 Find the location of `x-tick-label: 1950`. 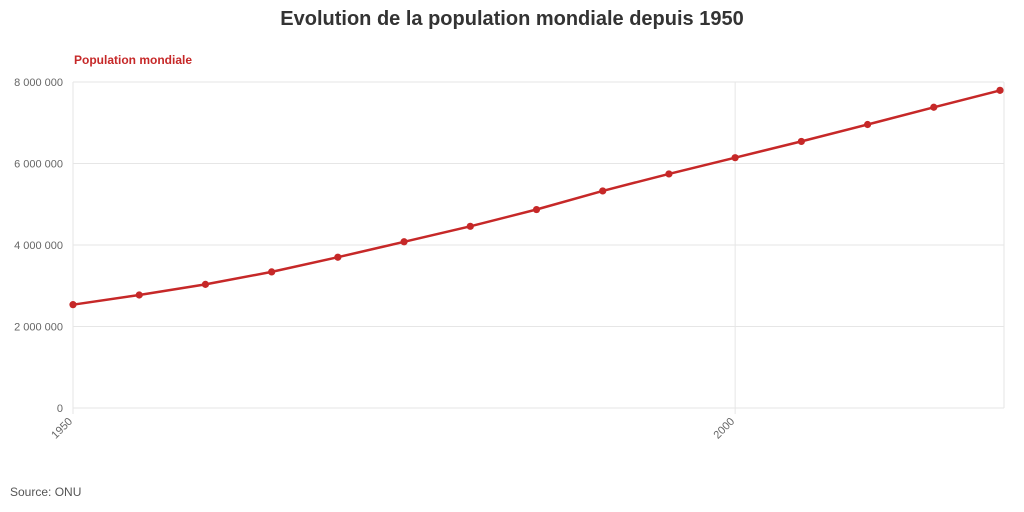

x-tick-label: 1950 is located at coordinates (62, 429).